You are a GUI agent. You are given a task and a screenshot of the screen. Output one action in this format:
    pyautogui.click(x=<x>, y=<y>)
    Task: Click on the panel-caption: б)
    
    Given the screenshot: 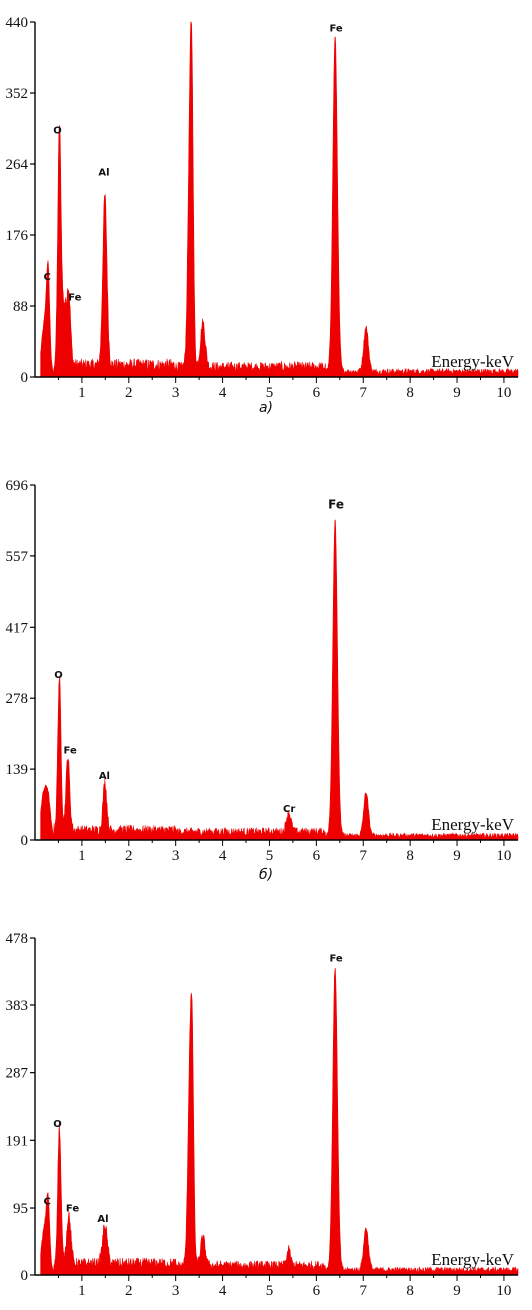 What is the action you would take?
    pyautogui.click(x=266, y=875)
    